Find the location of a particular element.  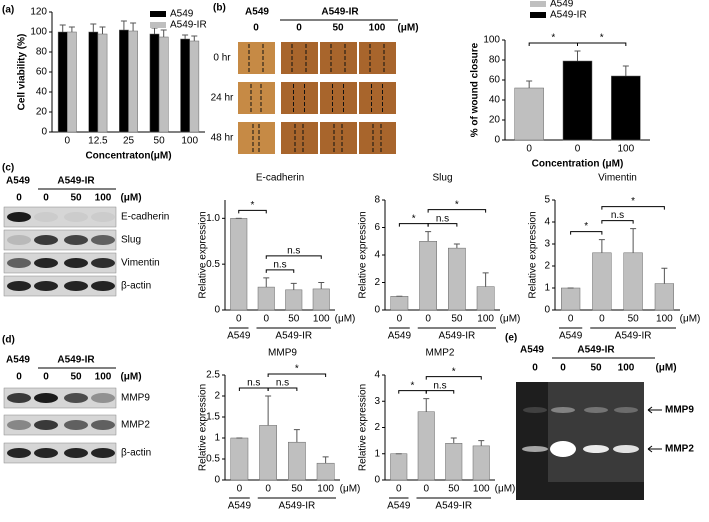

panel-label: (a) is located at coordinates (8, 10).